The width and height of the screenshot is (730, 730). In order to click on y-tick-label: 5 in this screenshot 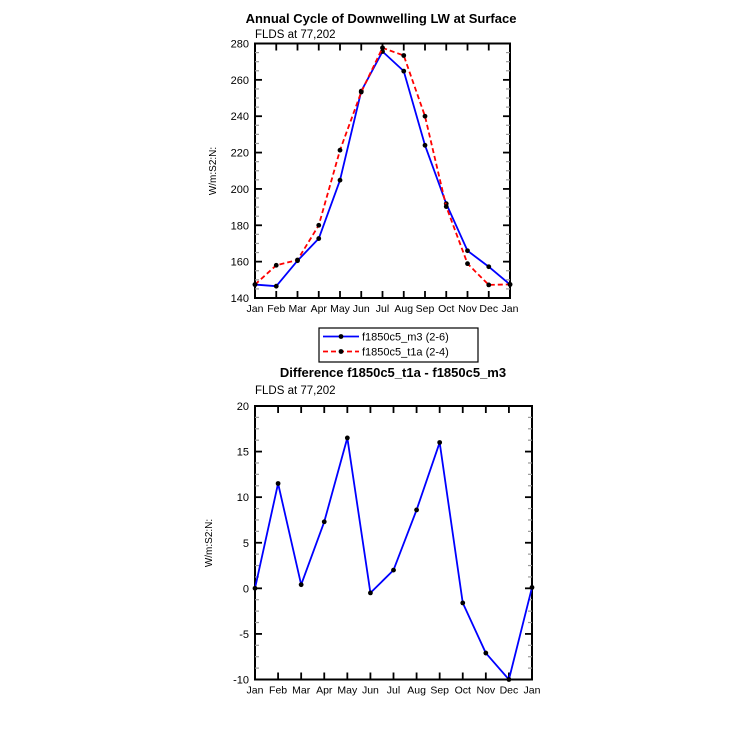, I will do `click(246, 544)`.